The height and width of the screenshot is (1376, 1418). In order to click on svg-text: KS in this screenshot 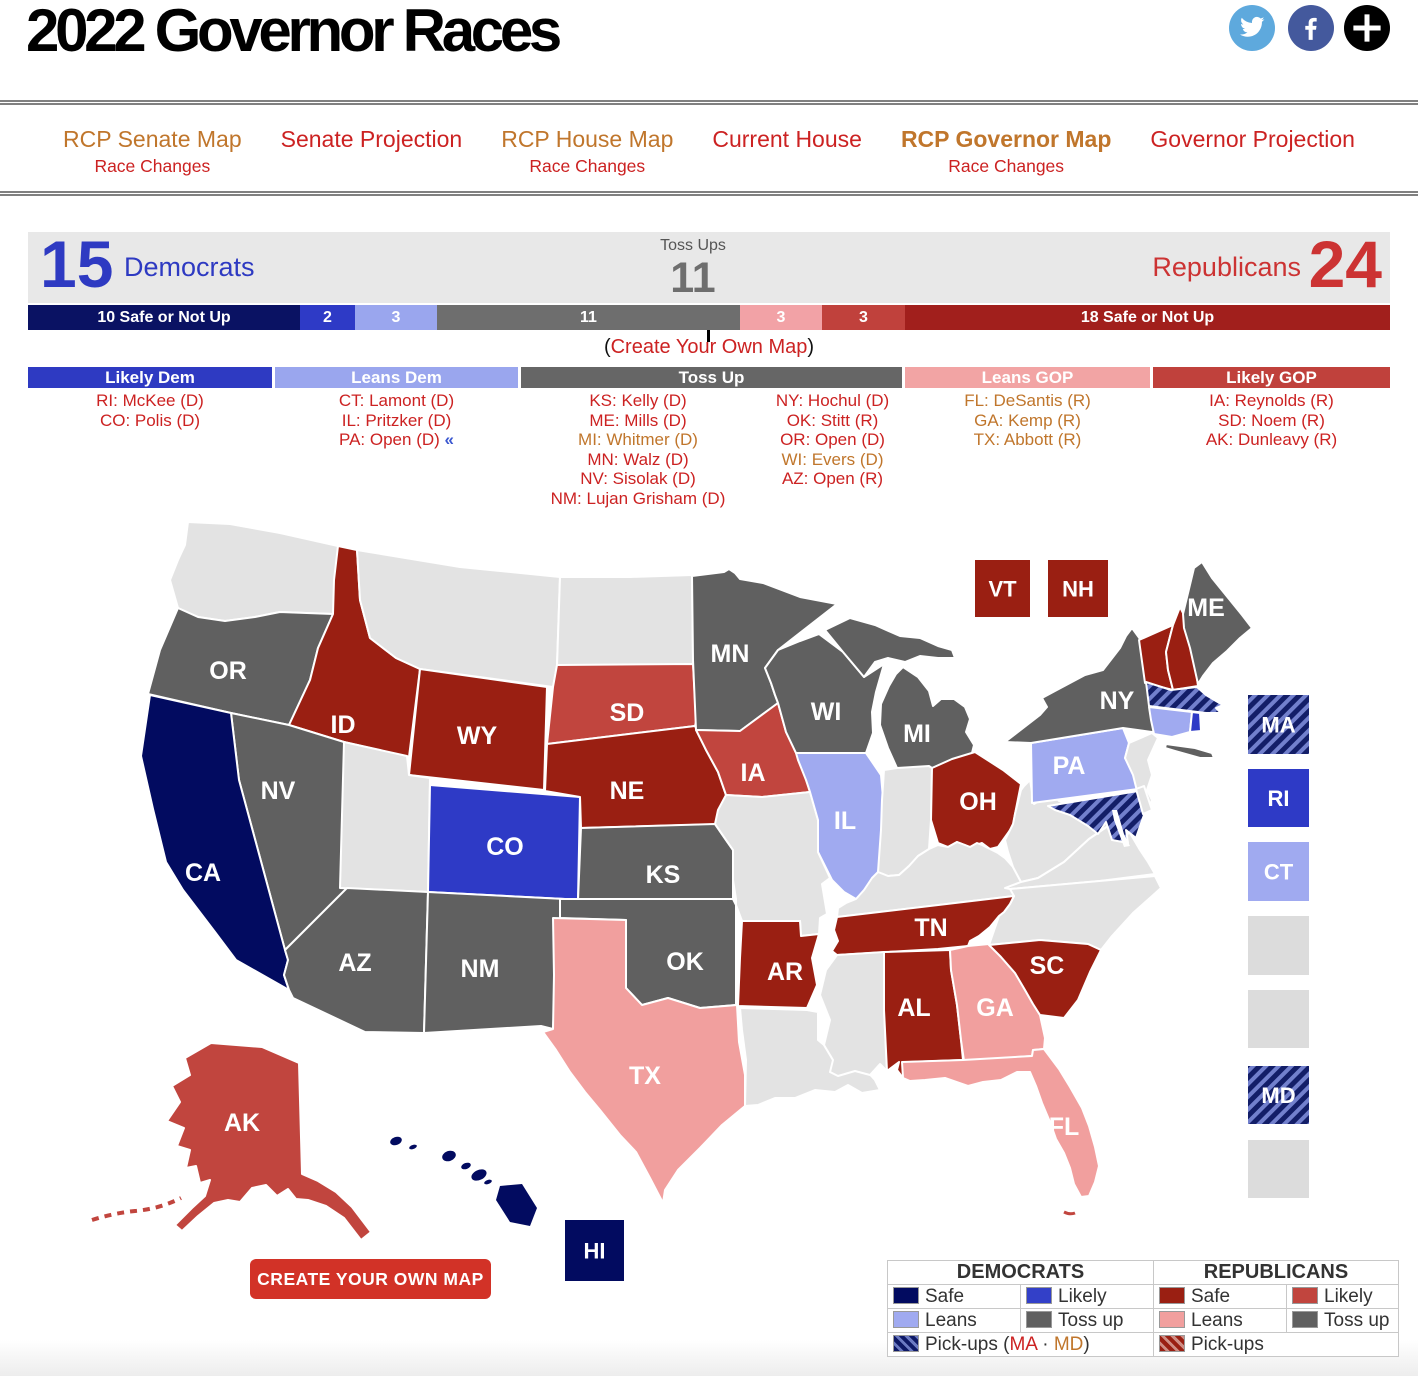, I will do `click(663, 875)`.